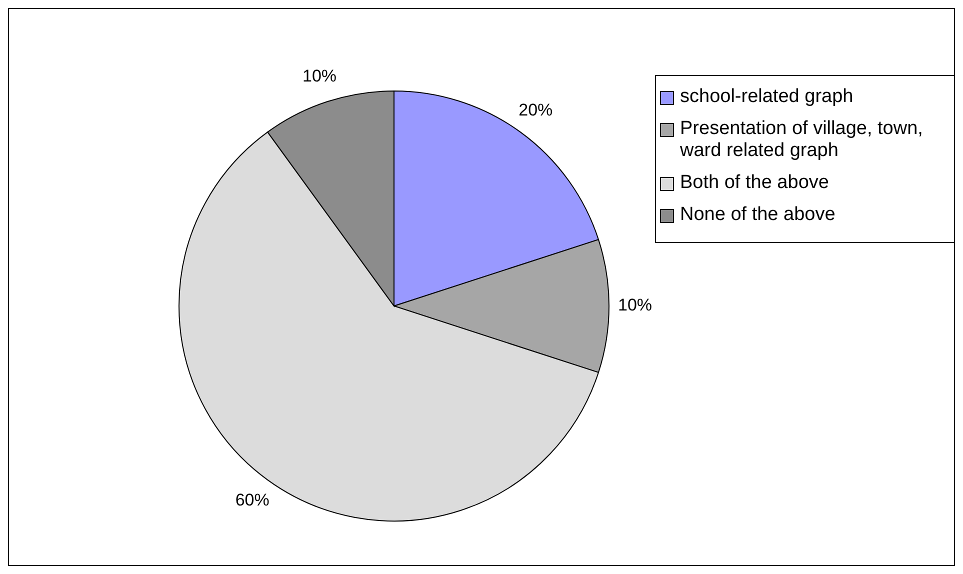  I want to click on legend-label: Both of the above, so click(754, 183).